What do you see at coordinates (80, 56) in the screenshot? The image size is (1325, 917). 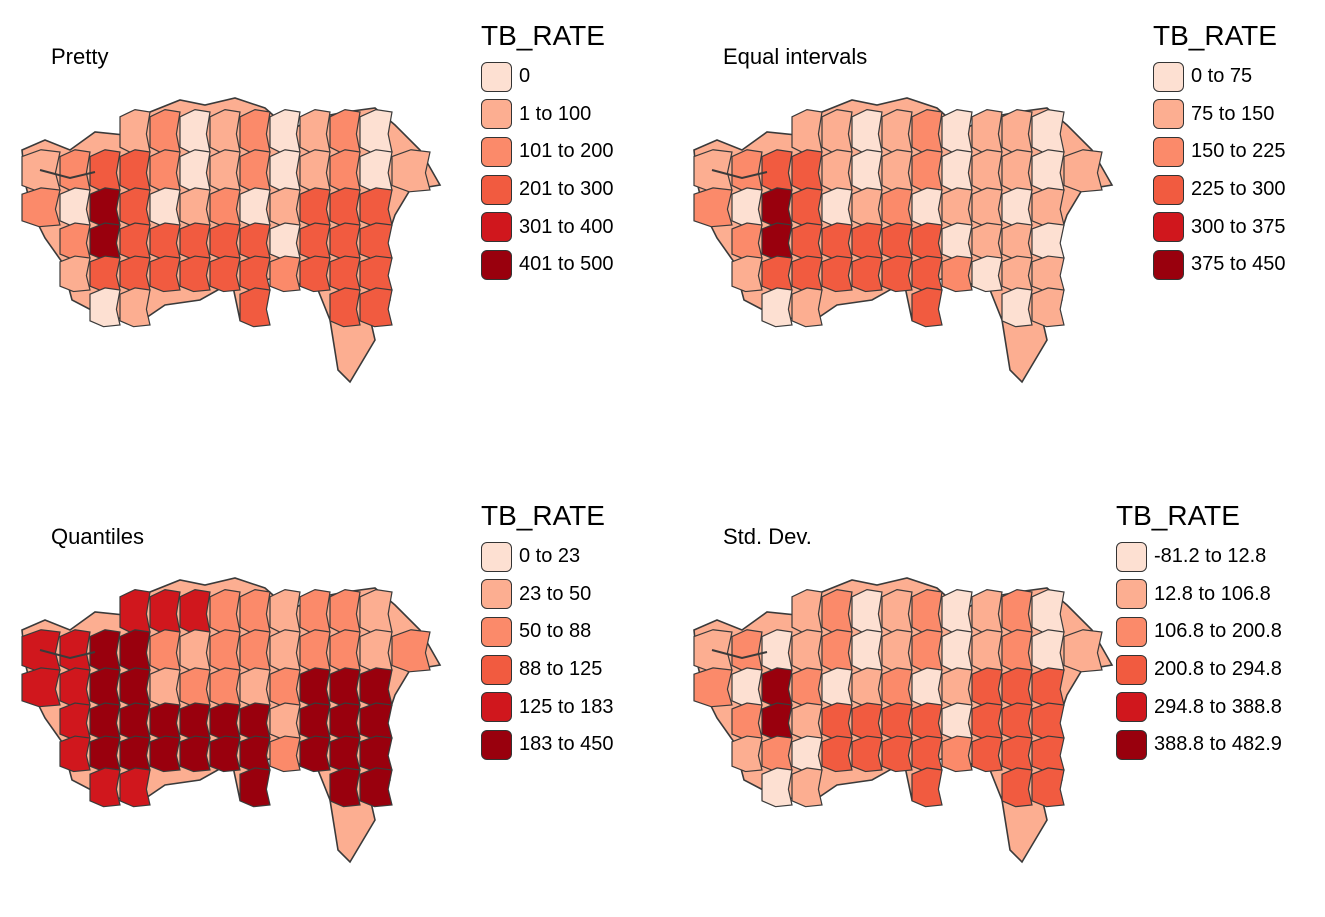 I see `map-title: Pretty` at bounding box center [80, 56].